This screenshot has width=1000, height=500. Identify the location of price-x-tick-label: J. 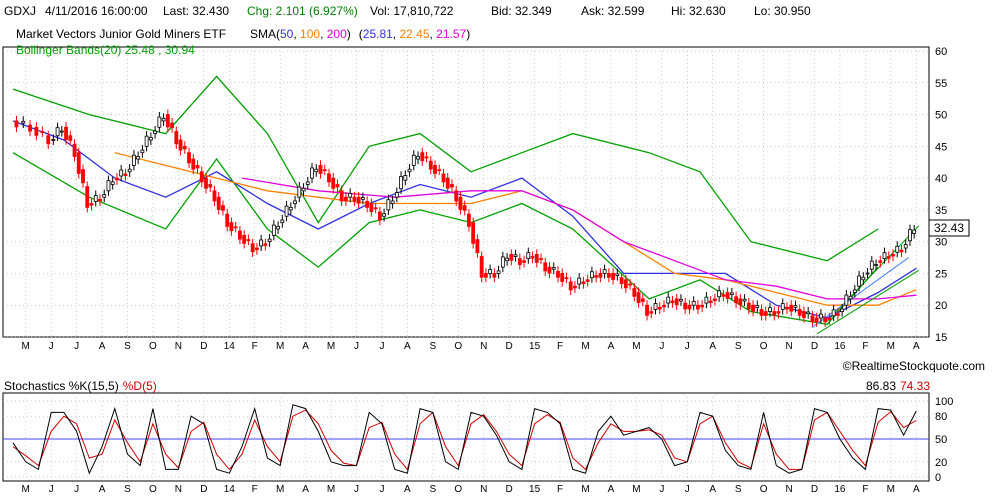
(381, 346).